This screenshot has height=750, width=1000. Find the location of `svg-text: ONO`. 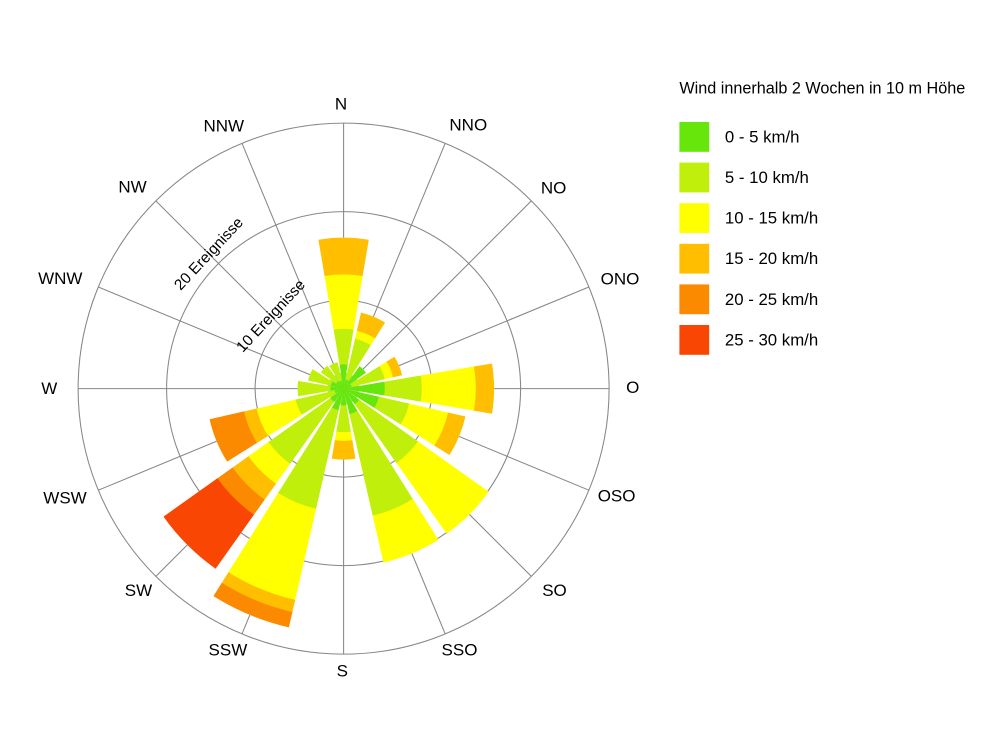

svg-text: ONO is located at coordinates (620, 279).